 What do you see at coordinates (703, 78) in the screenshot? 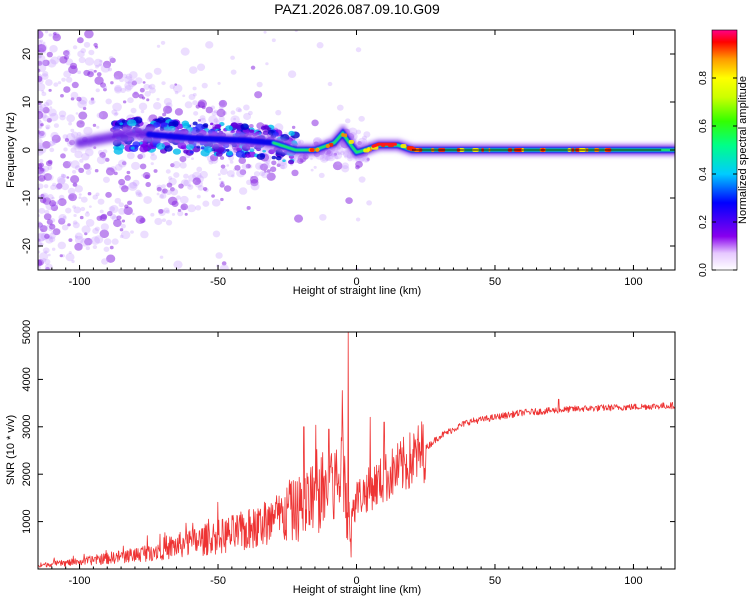
I see `colorbar-tick-label-4: 0.8` at bounding box center [703, 78].